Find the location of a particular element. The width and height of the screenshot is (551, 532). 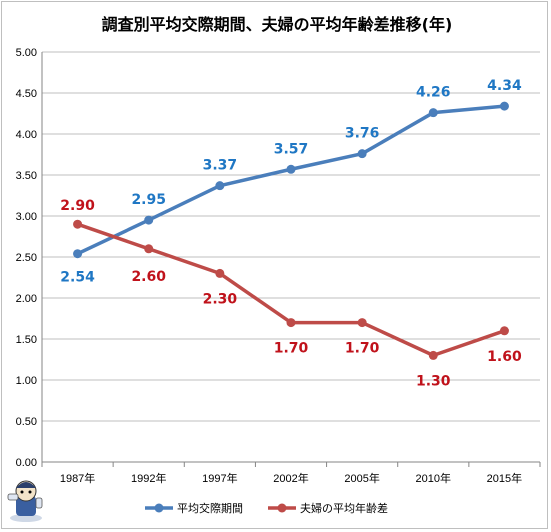

legend-label: 平均交際期間 is located at coordinates (210, 508).